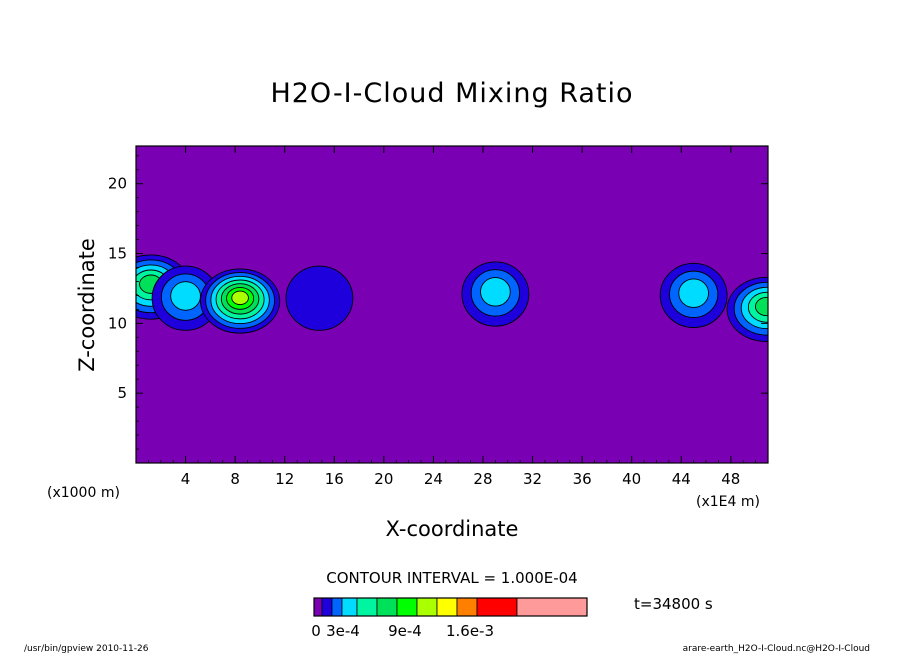  What do you see at coordinates (383, 479) in the screenshot?
I see `x-tick-label: 20` at bounding box center [383, 479].